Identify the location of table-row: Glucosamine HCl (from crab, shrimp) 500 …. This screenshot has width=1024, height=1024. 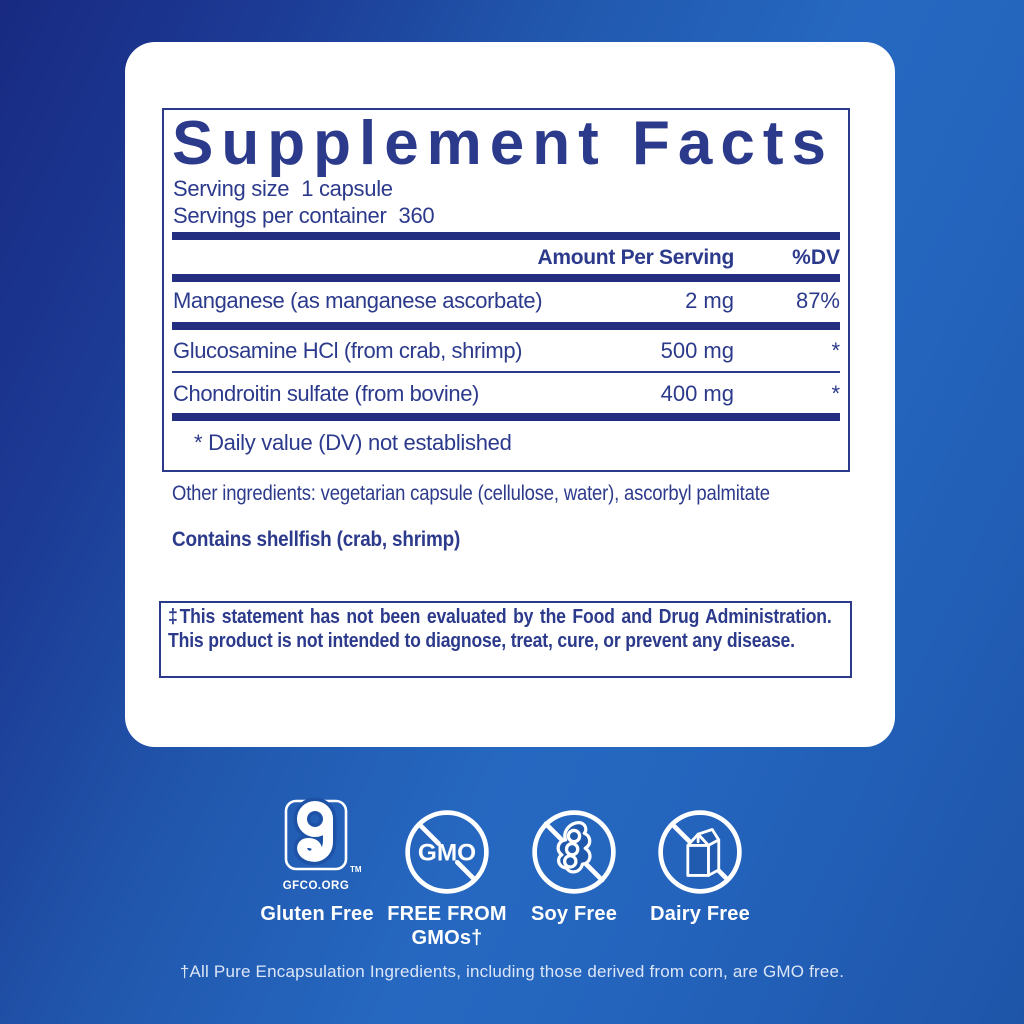
(506, 351).